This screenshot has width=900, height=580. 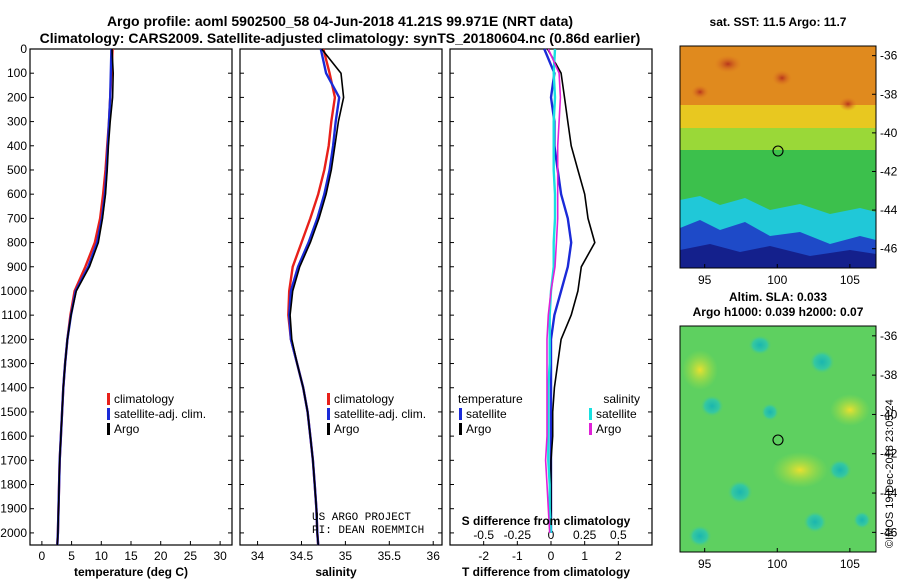 I want to click on depth-tick-label: 1900, so click(x=13, y=509).